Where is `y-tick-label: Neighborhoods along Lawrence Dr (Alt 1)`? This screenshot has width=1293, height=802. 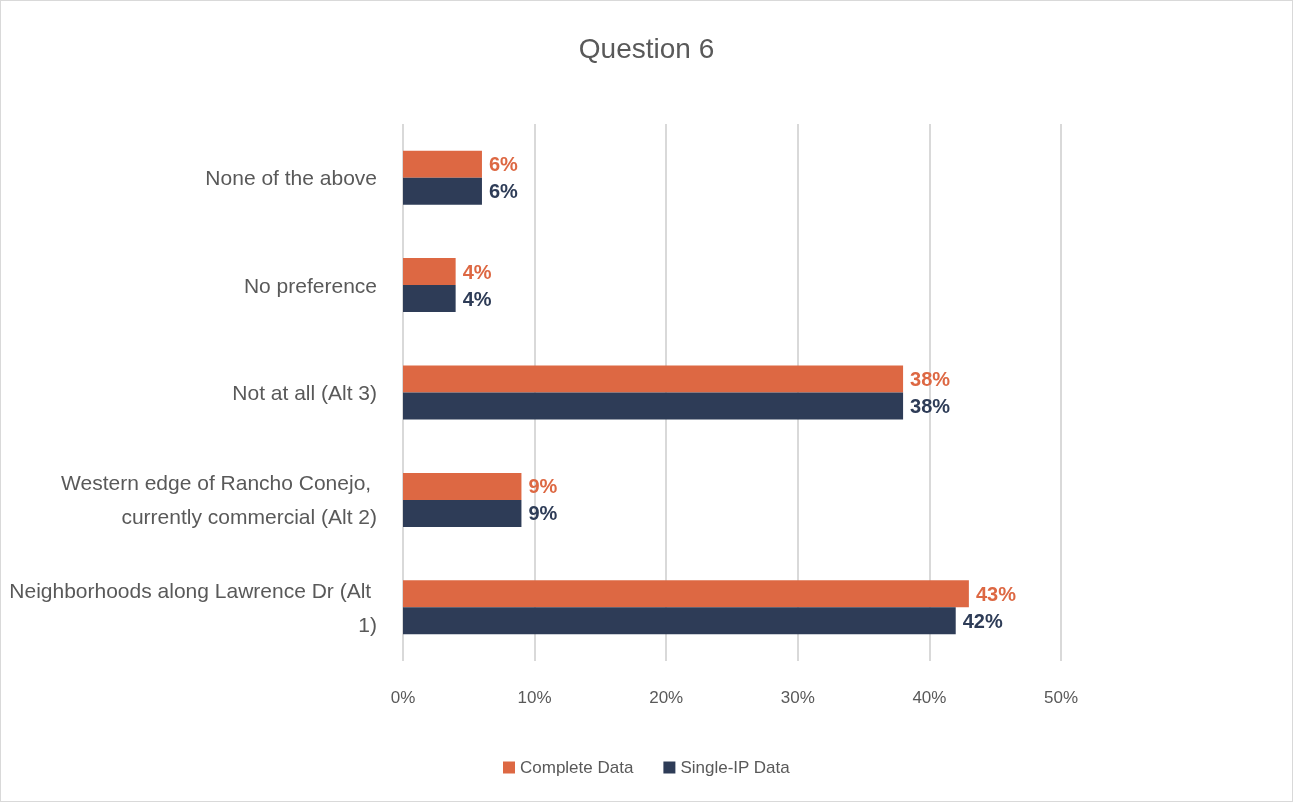 y-tick-label: Neighborhoods along Lawrence Dr (Alt 1) is located at coordinates (193, 607).